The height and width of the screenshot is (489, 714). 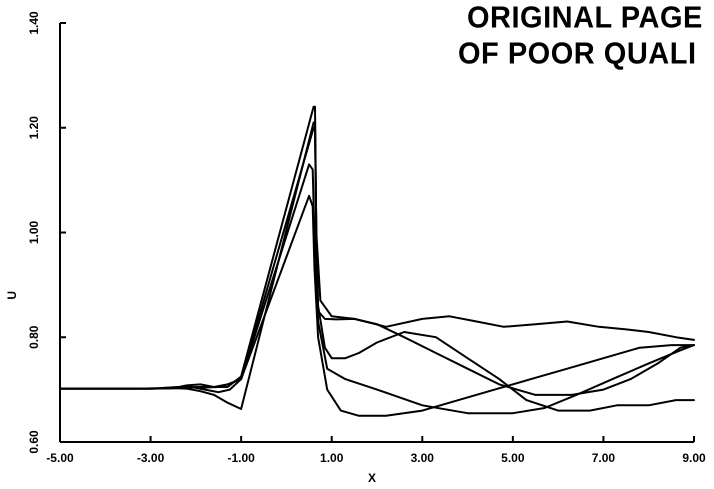 What do you see at coordinates (151, 458) in the screenshot?
I see `x-tick-label: -3.00` at bounding box center [151, 458].